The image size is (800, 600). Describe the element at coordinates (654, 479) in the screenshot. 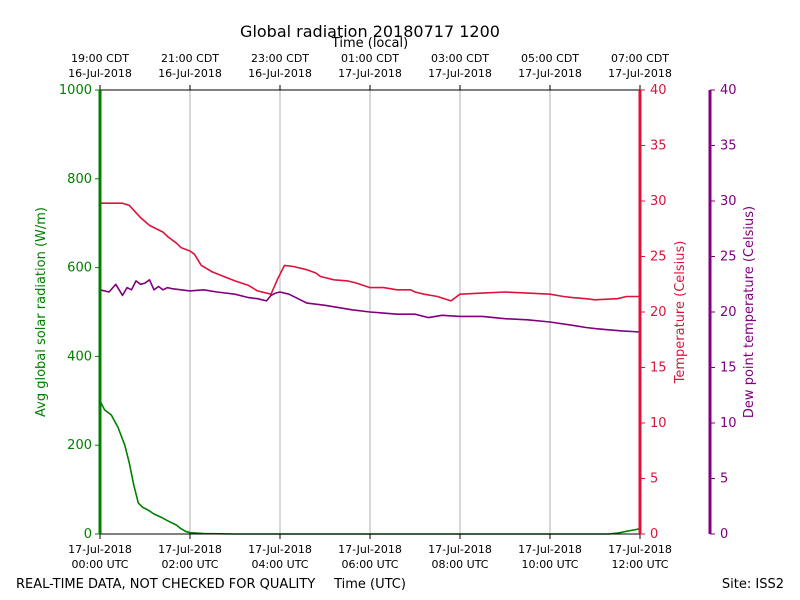

I see `temperature-tick-label: 5` at that location.